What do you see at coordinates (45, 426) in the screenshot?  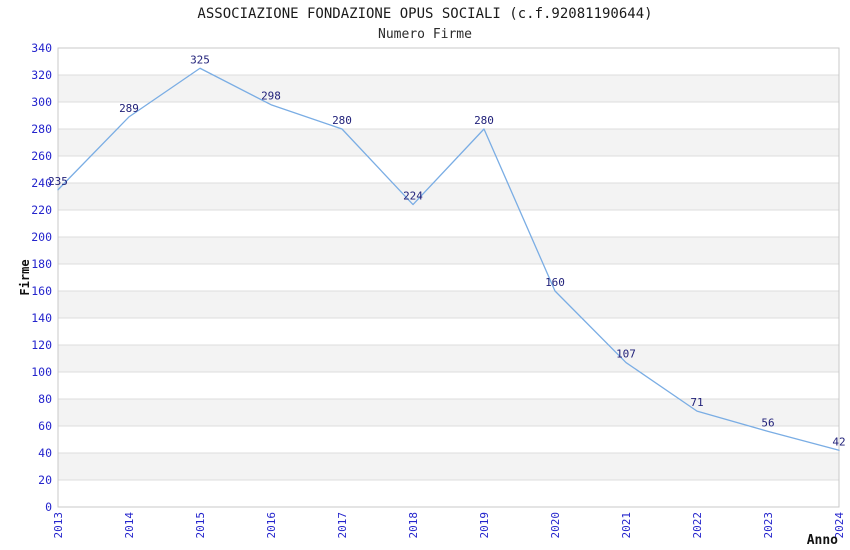 I see `y-tick-label: 60` at bounding box center [45, 426].